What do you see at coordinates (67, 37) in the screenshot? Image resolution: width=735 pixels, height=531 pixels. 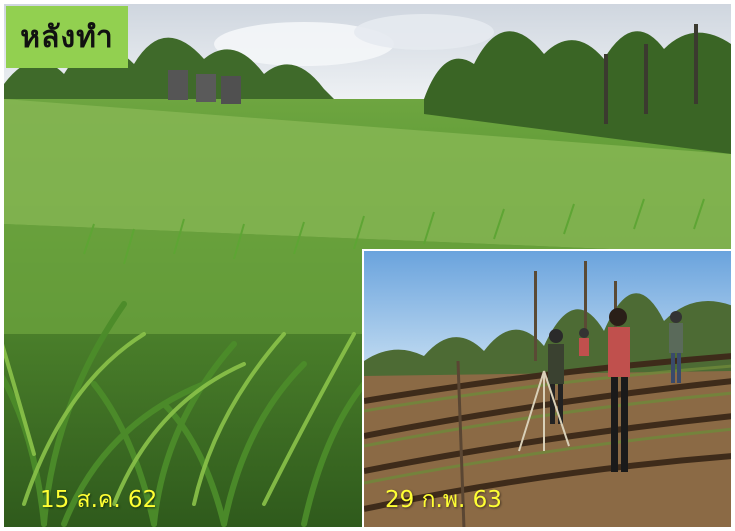 I see `page-title: หลังทำ` at bounding box center [67, 37].